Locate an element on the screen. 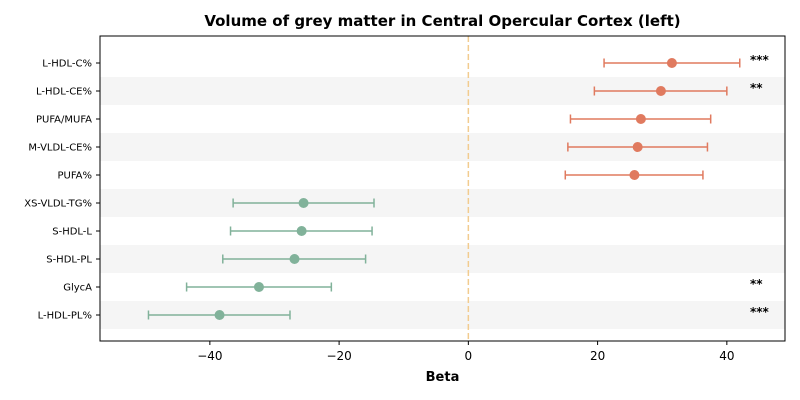 The image size is (800, 400). x-axis-label: Beta is located at coordinates (443, 377).